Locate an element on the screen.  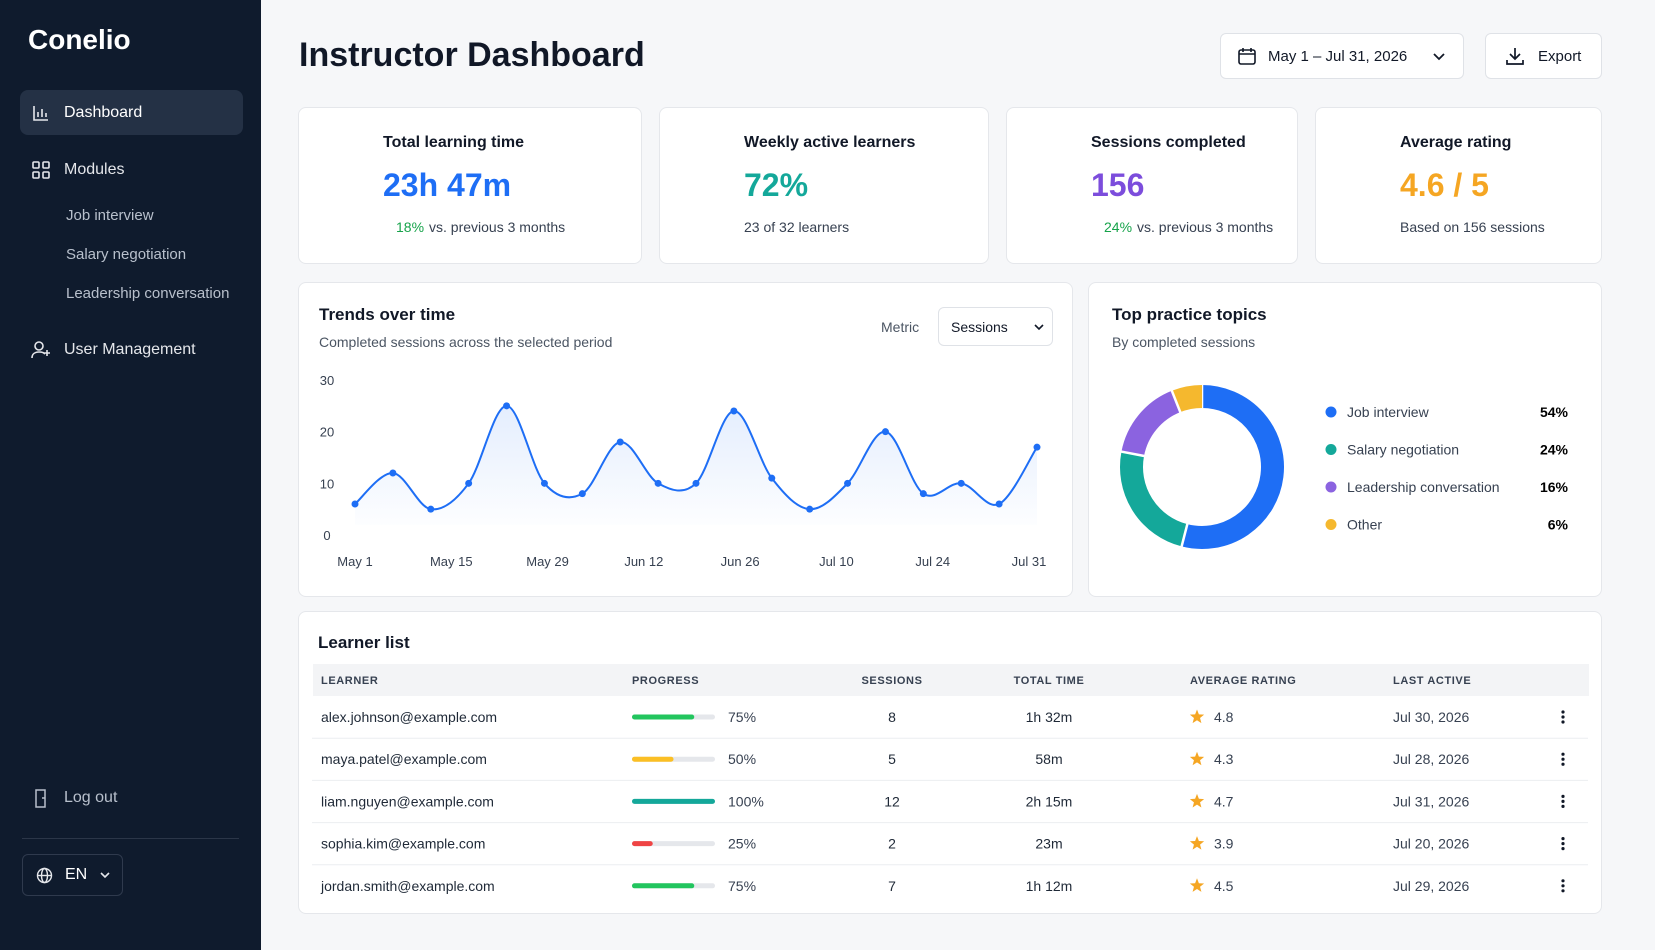
download-icon is located at coordinates (1515, 56).